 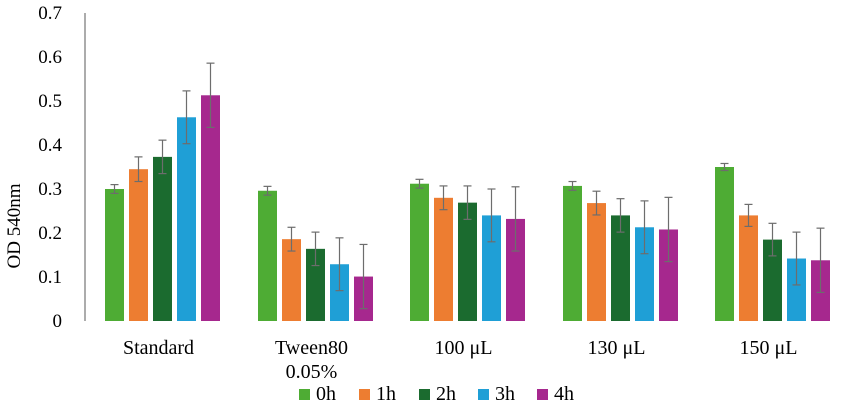 I want to click on legend-item-1h: 1h, so click(x=377, y=394).